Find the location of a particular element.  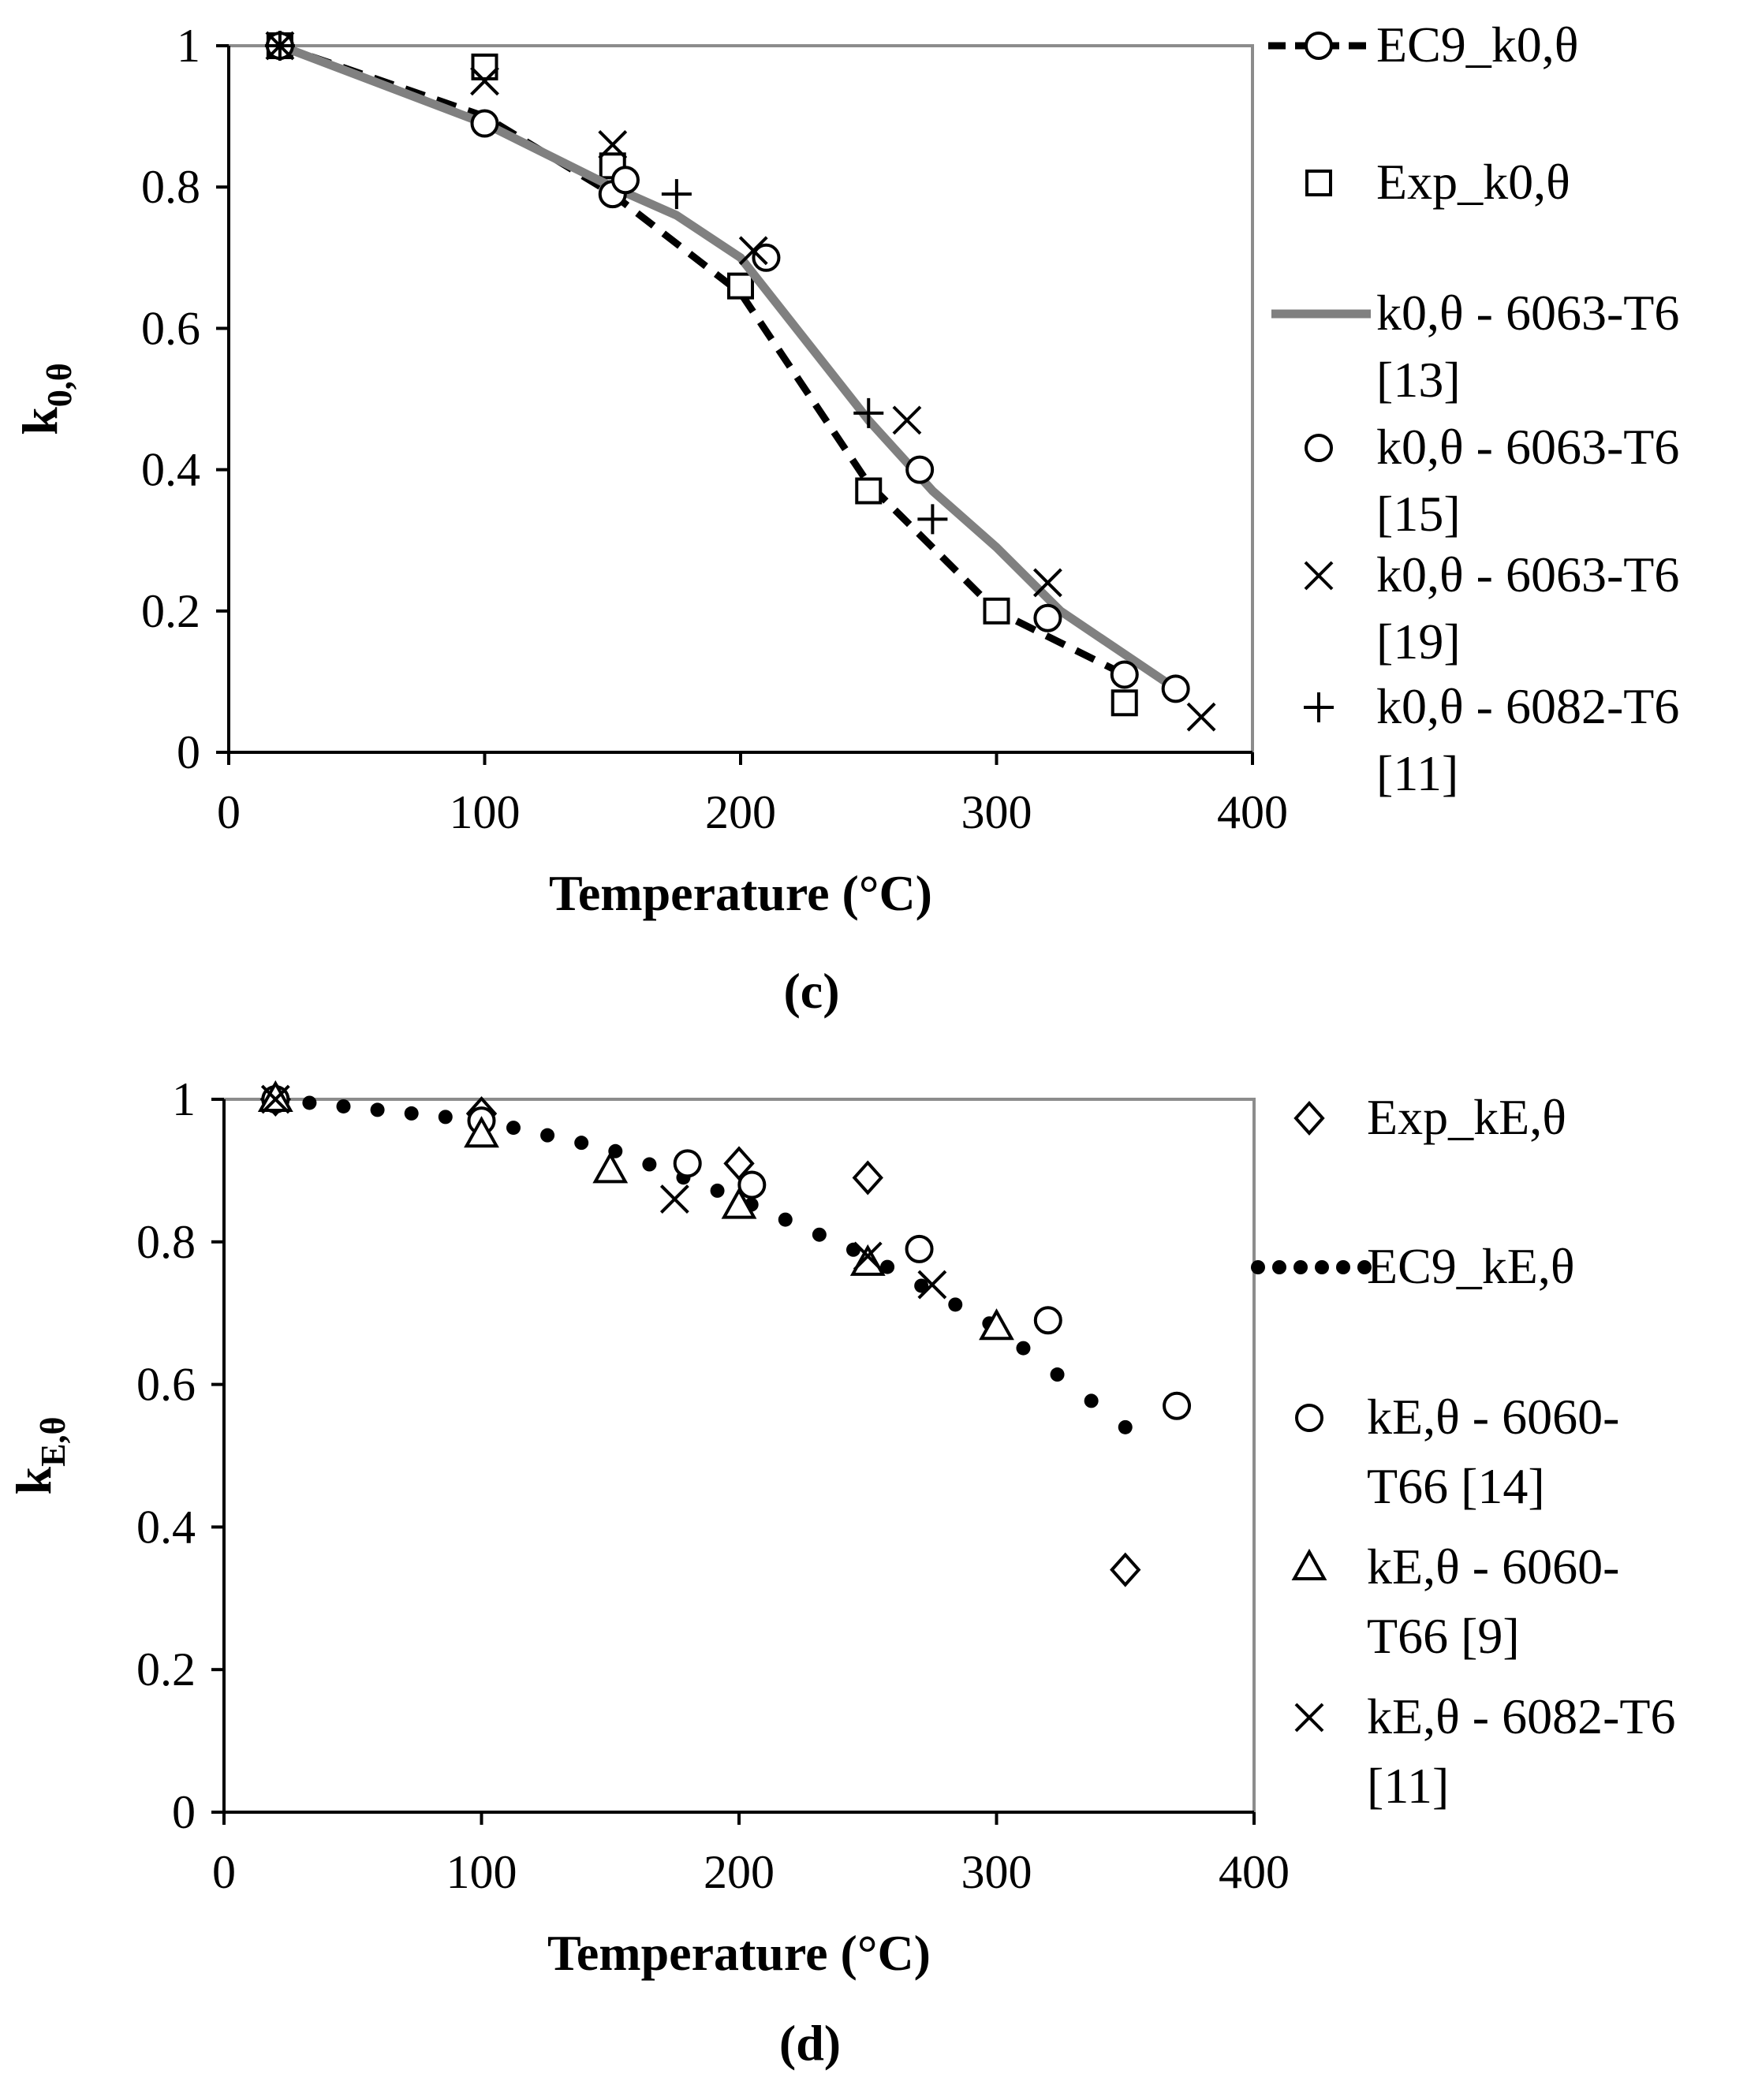

legend-item: kE,θ - 6082-T6 [11] is located at coordinates (1484, 1751).